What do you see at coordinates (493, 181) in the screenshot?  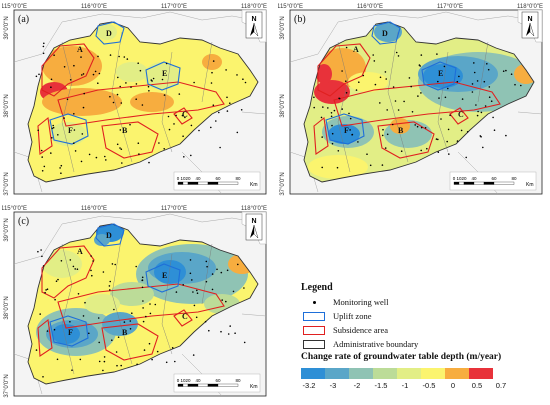 I see `scale-bar: 0 10 20 40 60 80 Km` at bounding box center [493, 181].